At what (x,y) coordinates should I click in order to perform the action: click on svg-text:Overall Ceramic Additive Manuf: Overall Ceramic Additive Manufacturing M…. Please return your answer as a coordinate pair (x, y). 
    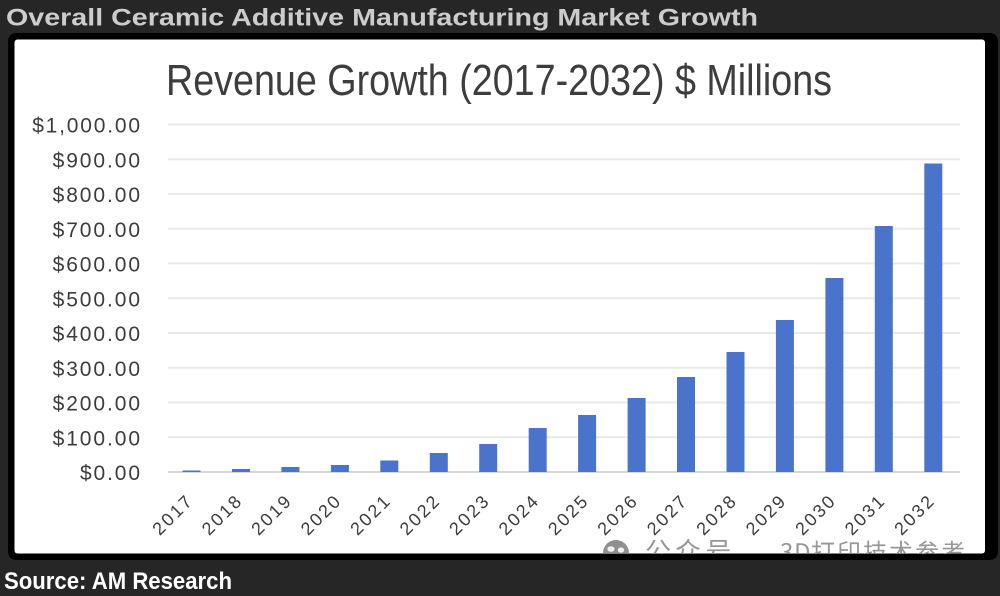
    Looking at the image, I should click on (382, 18).